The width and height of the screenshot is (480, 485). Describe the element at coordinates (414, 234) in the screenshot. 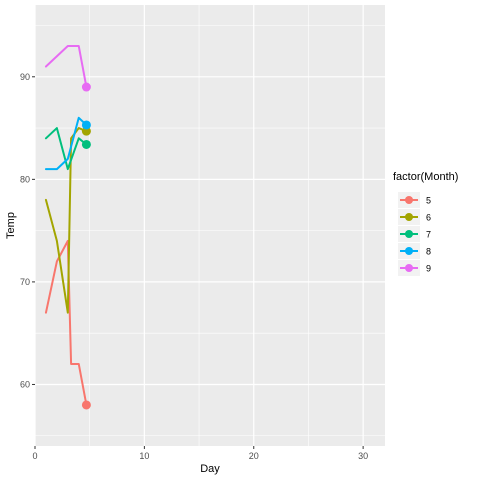

I see `legend-item-7: 7` at that location.